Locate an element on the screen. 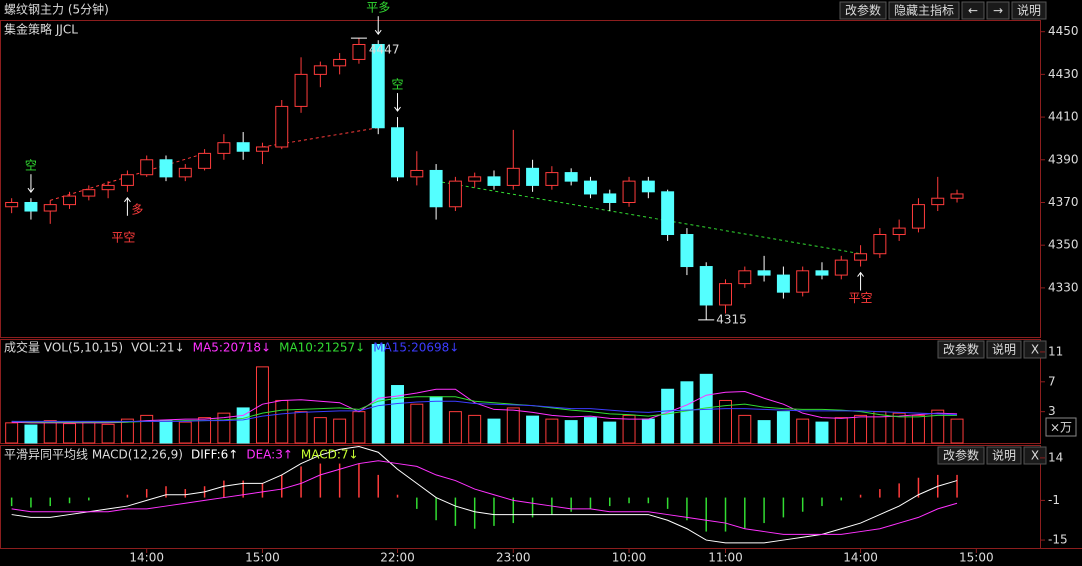  signal-label: 平多 is located at coordinates (378, 8).